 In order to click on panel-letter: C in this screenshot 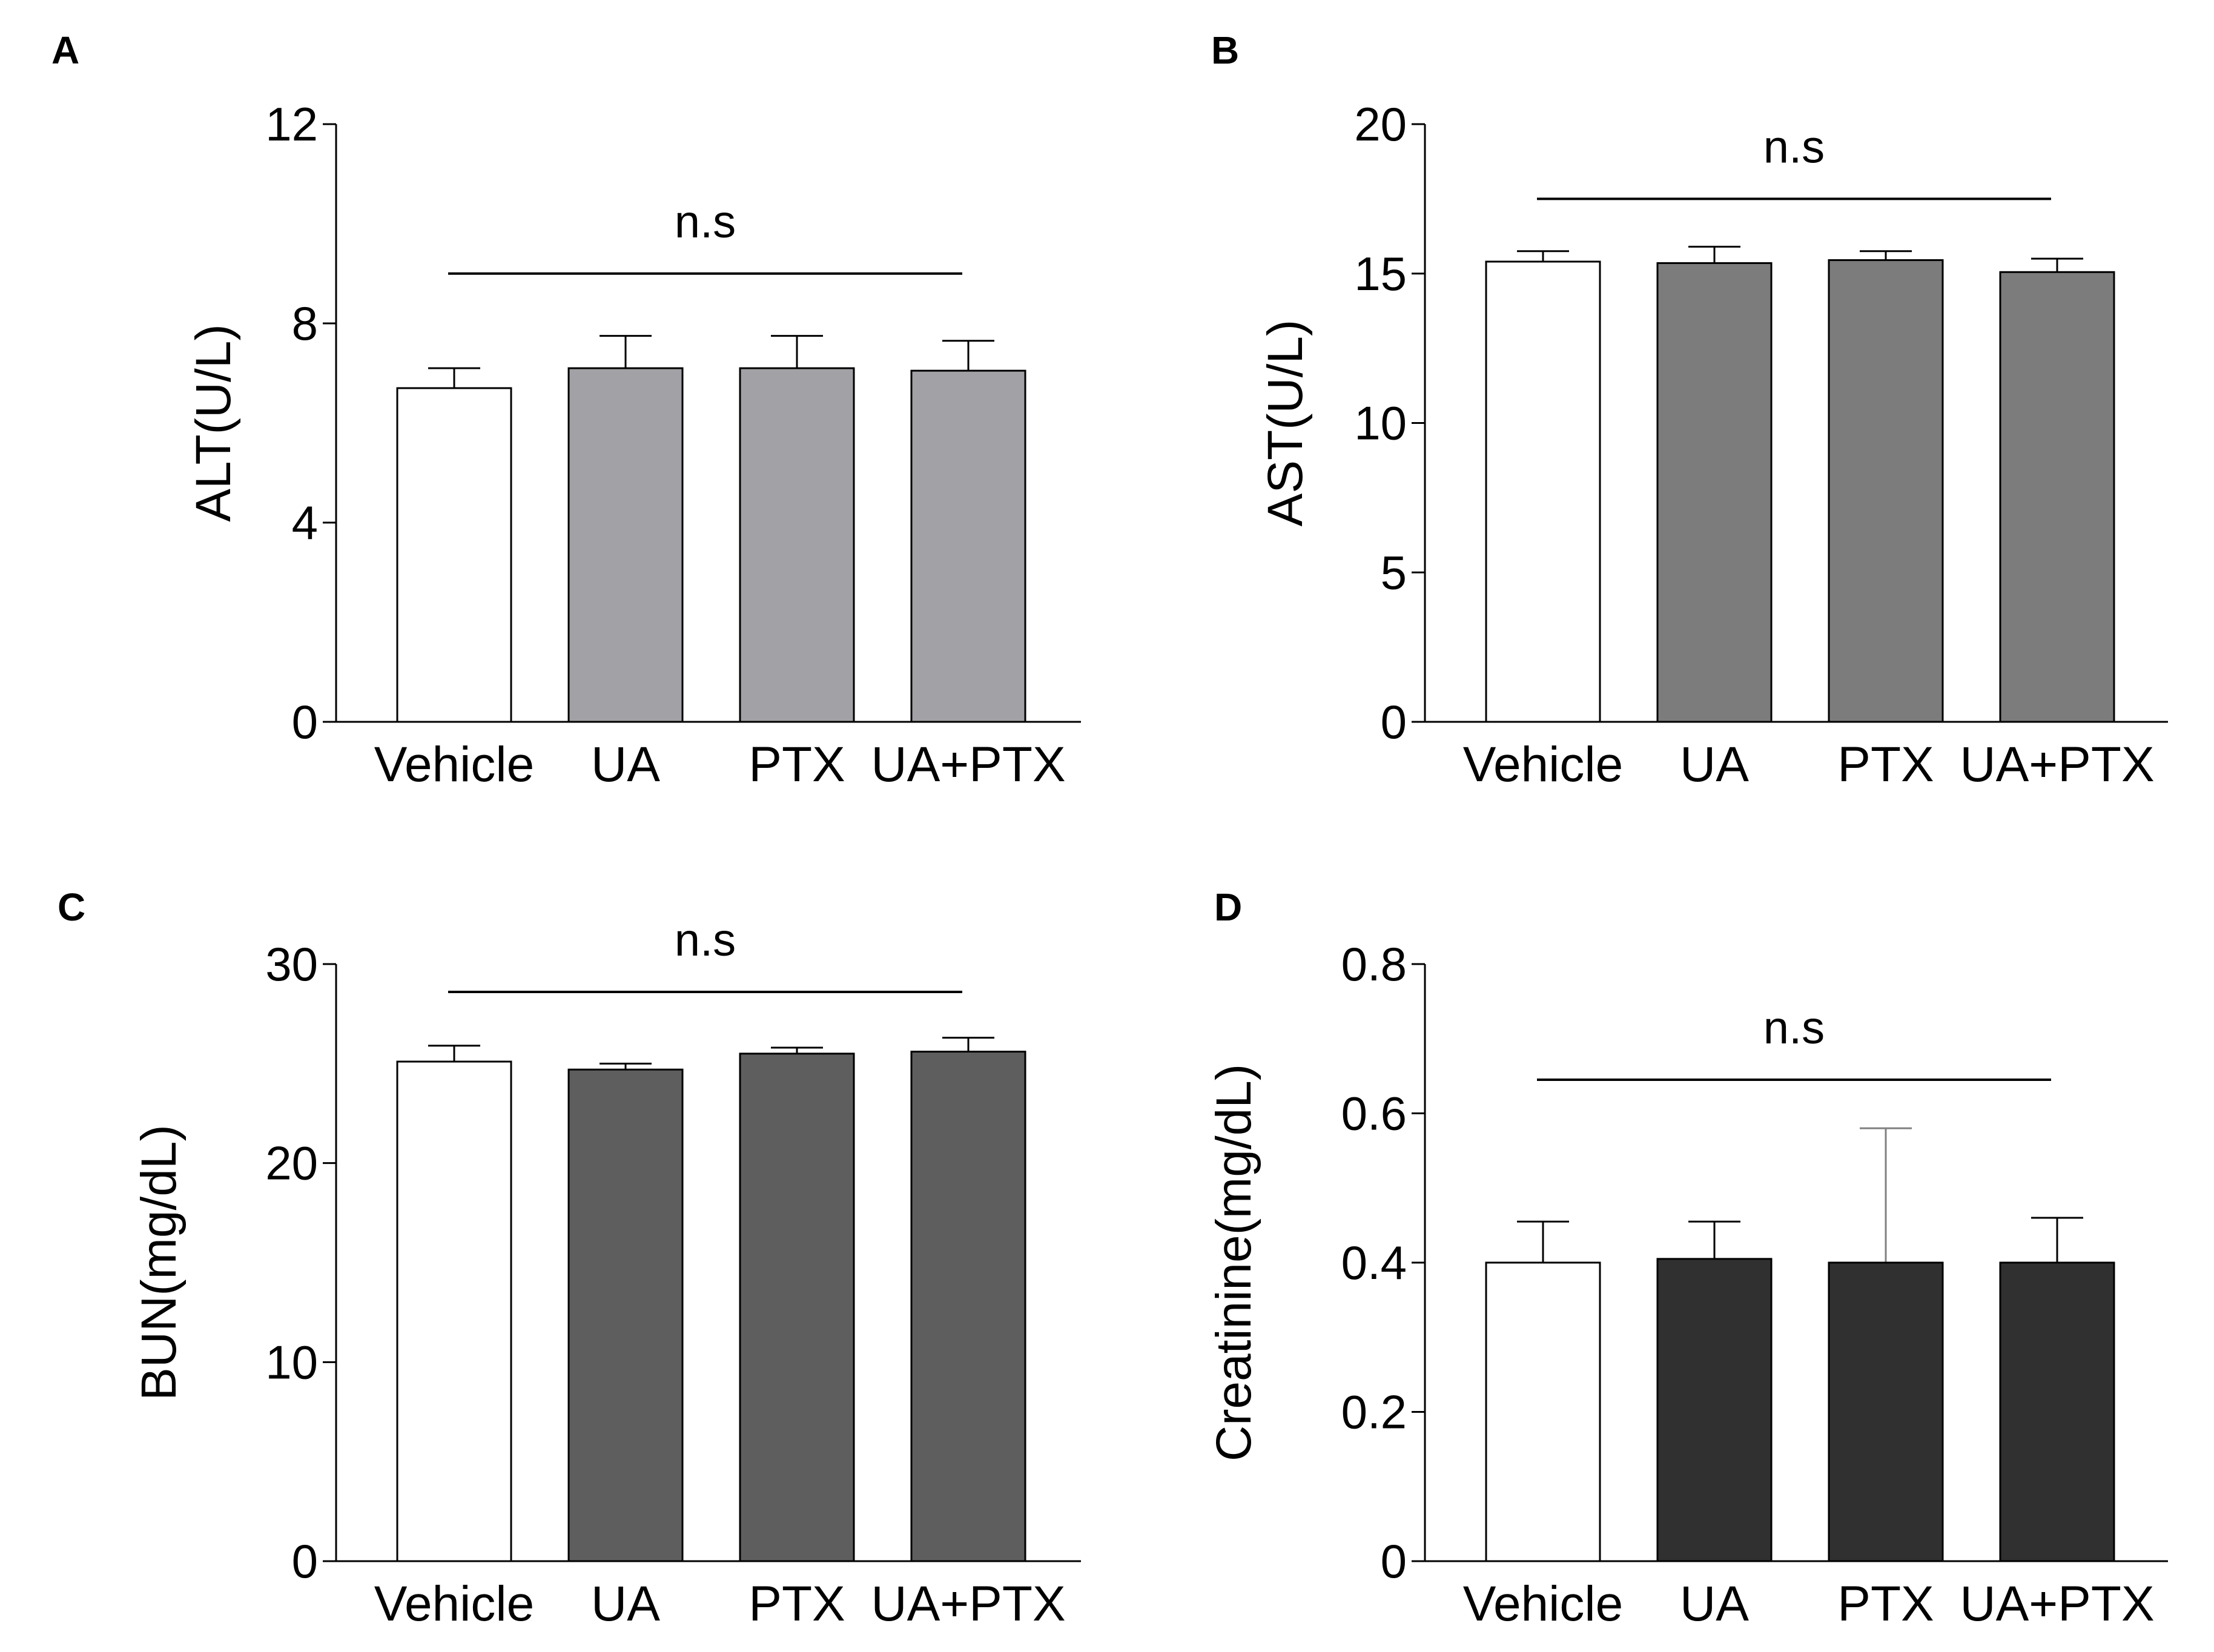, I will do `click(71, 907)`.